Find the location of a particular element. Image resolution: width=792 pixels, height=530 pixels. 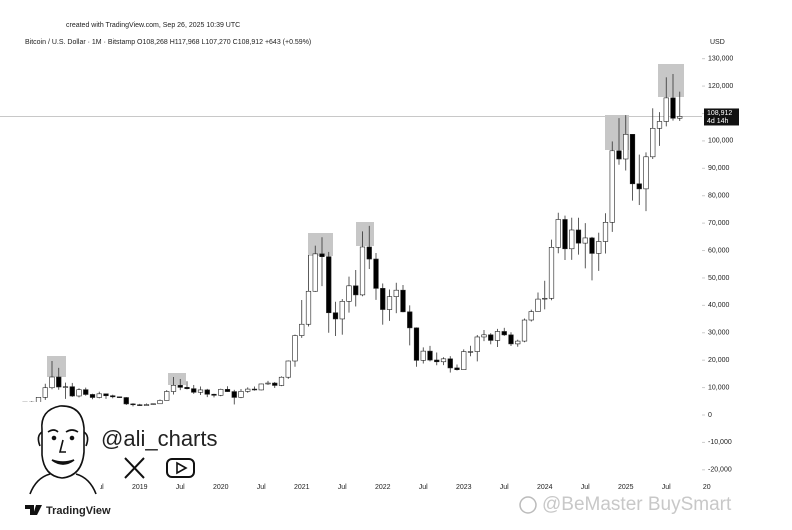

y-tick-label: 30,000 is located at coordinates (719, 333).